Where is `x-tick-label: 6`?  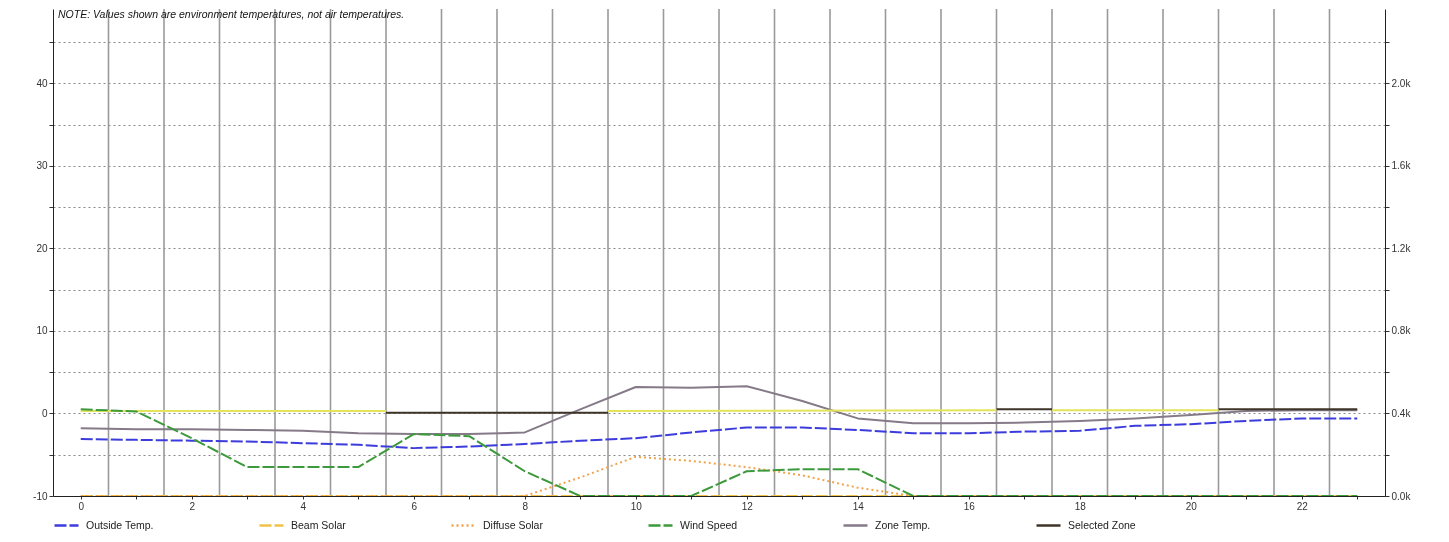 x-tick-label: 6 is located at coordinates (414, 506).